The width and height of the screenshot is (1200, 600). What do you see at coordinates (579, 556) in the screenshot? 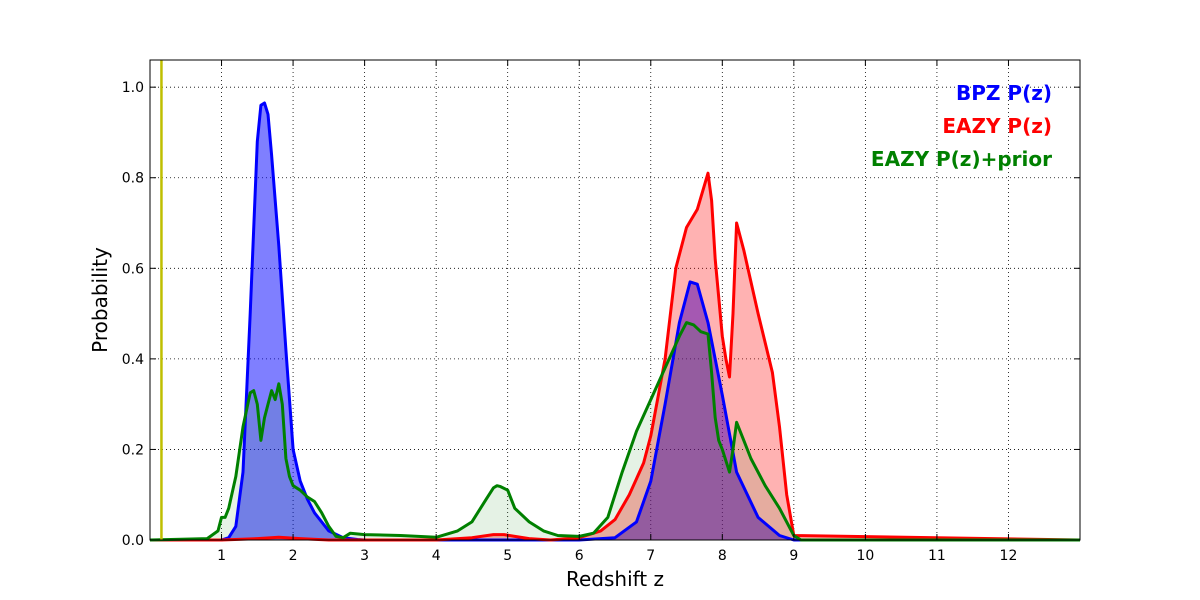
I see `x-tick-label: 6` at bounding box center [579, 556].